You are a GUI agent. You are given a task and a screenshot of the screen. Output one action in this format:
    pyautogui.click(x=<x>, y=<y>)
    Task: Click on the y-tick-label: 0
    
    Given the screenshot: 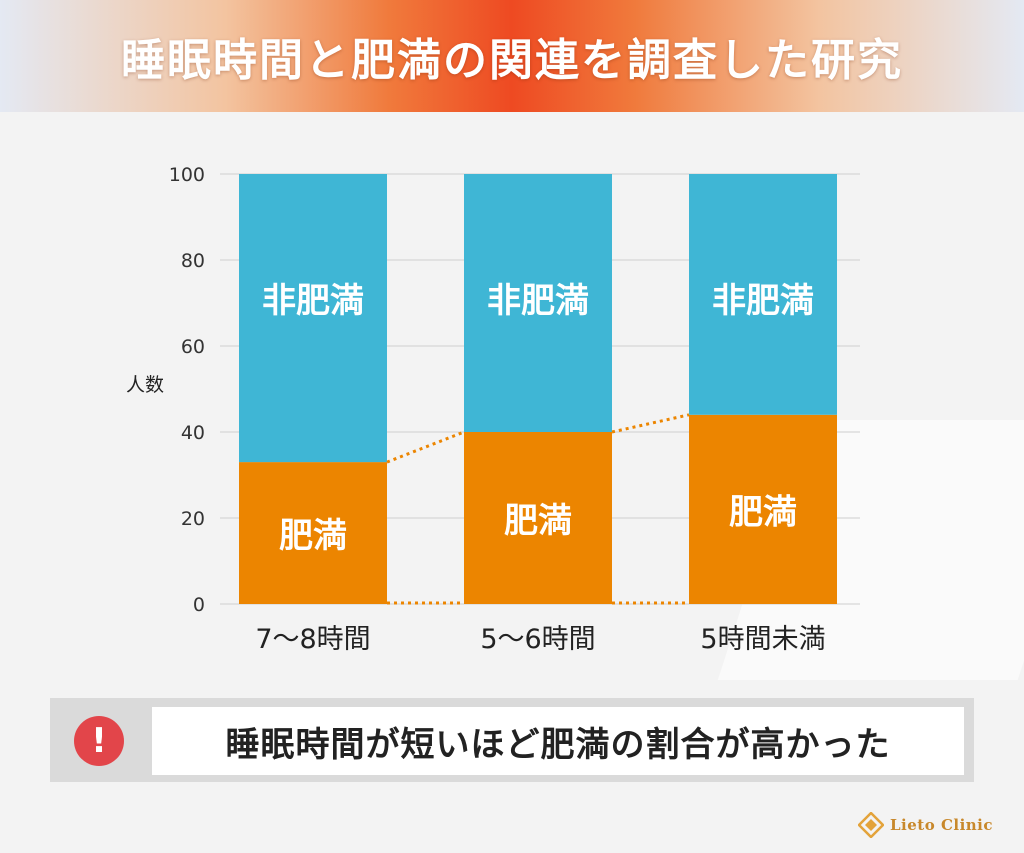 What is the action you would take?
    pyautogui.click(x=199, y=605)
    